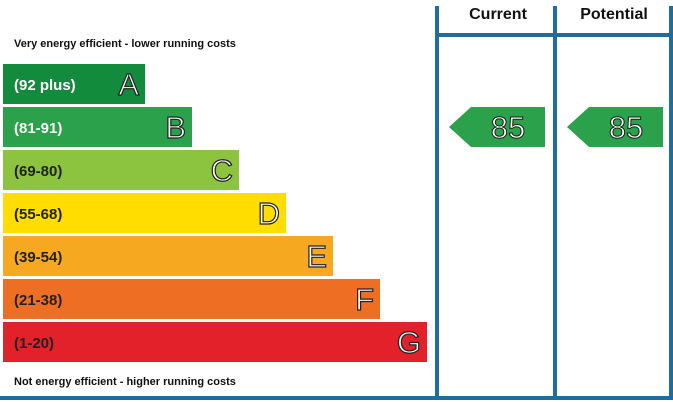 This screenshot has width=673, height=402. I want to click on band-e-bar, so click(168, 256).